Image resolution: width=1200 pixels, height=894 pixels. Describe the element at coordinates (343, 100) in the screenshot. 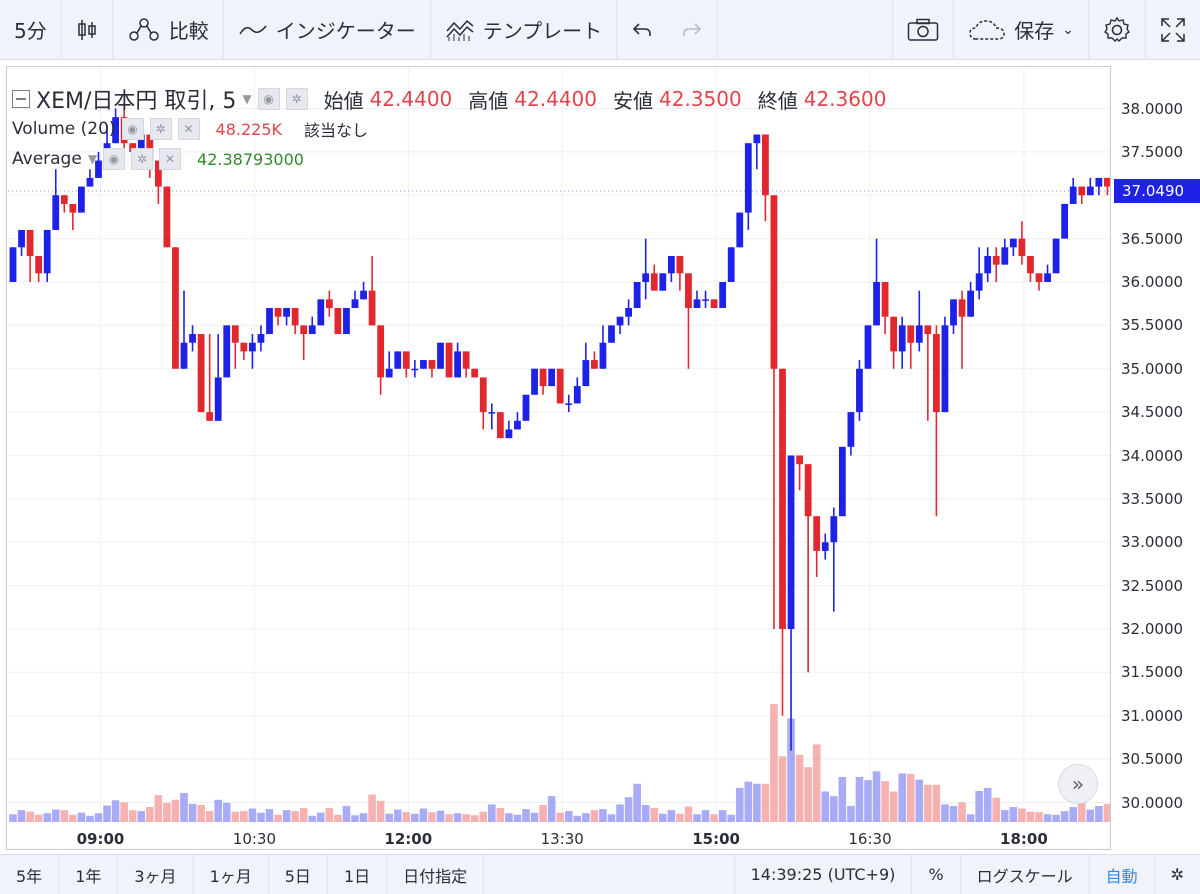

I see `open-label: 始値` at that location.